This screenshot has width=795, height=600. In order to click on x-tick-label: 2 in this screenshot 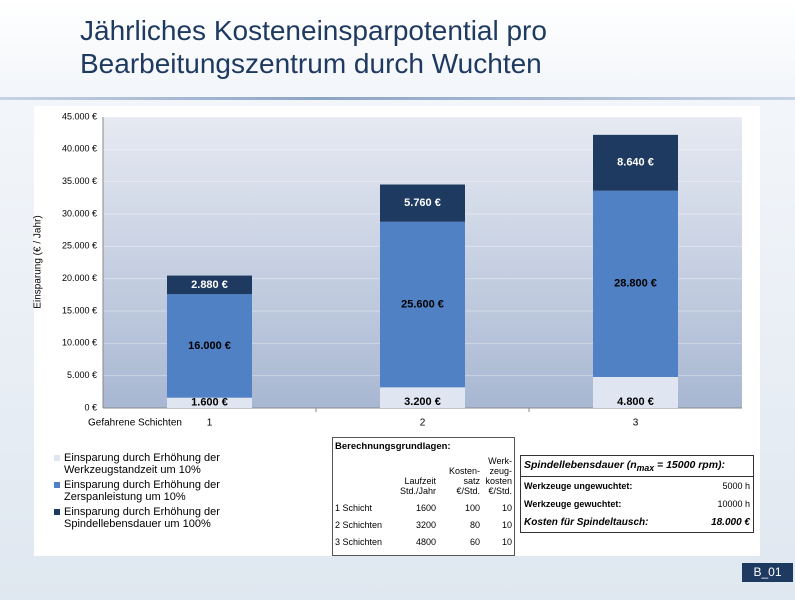, I will do `click(423, 423)`.